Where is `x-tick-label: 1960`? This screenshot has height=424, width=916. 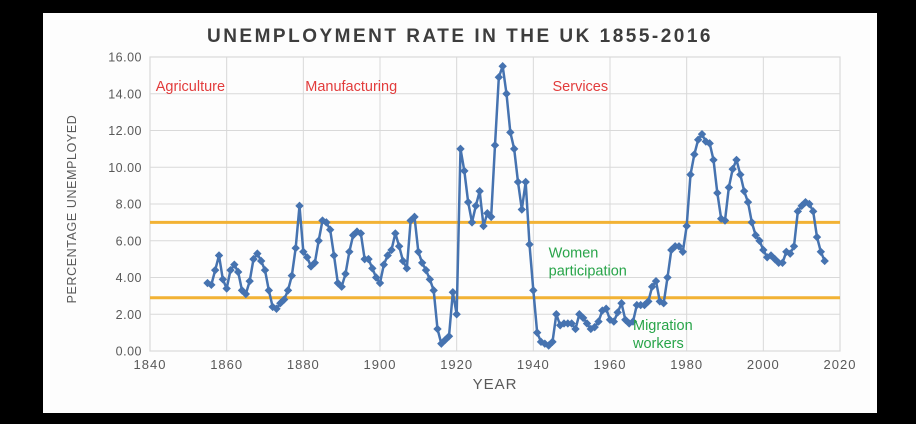 x-tick-label: 1960 is located at coordinates (610, 364).